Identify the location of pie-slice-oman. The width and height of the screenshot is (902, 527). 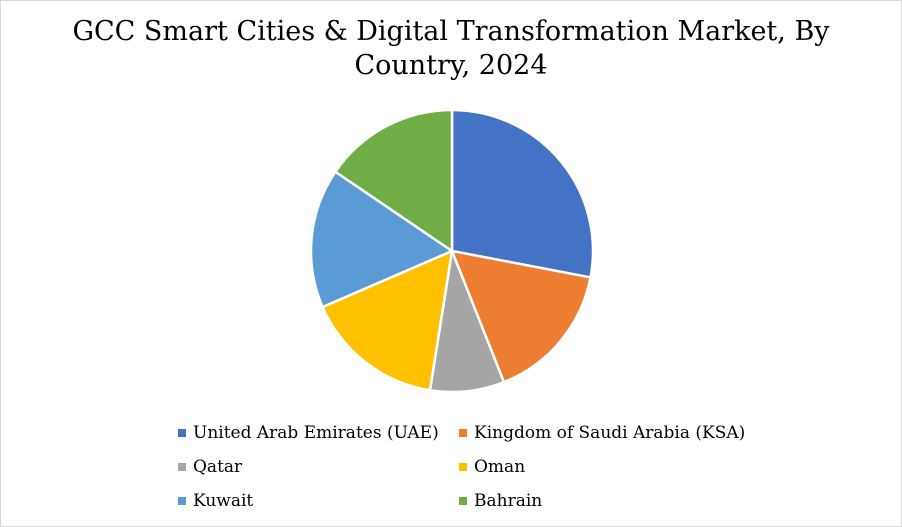
(387, 320).